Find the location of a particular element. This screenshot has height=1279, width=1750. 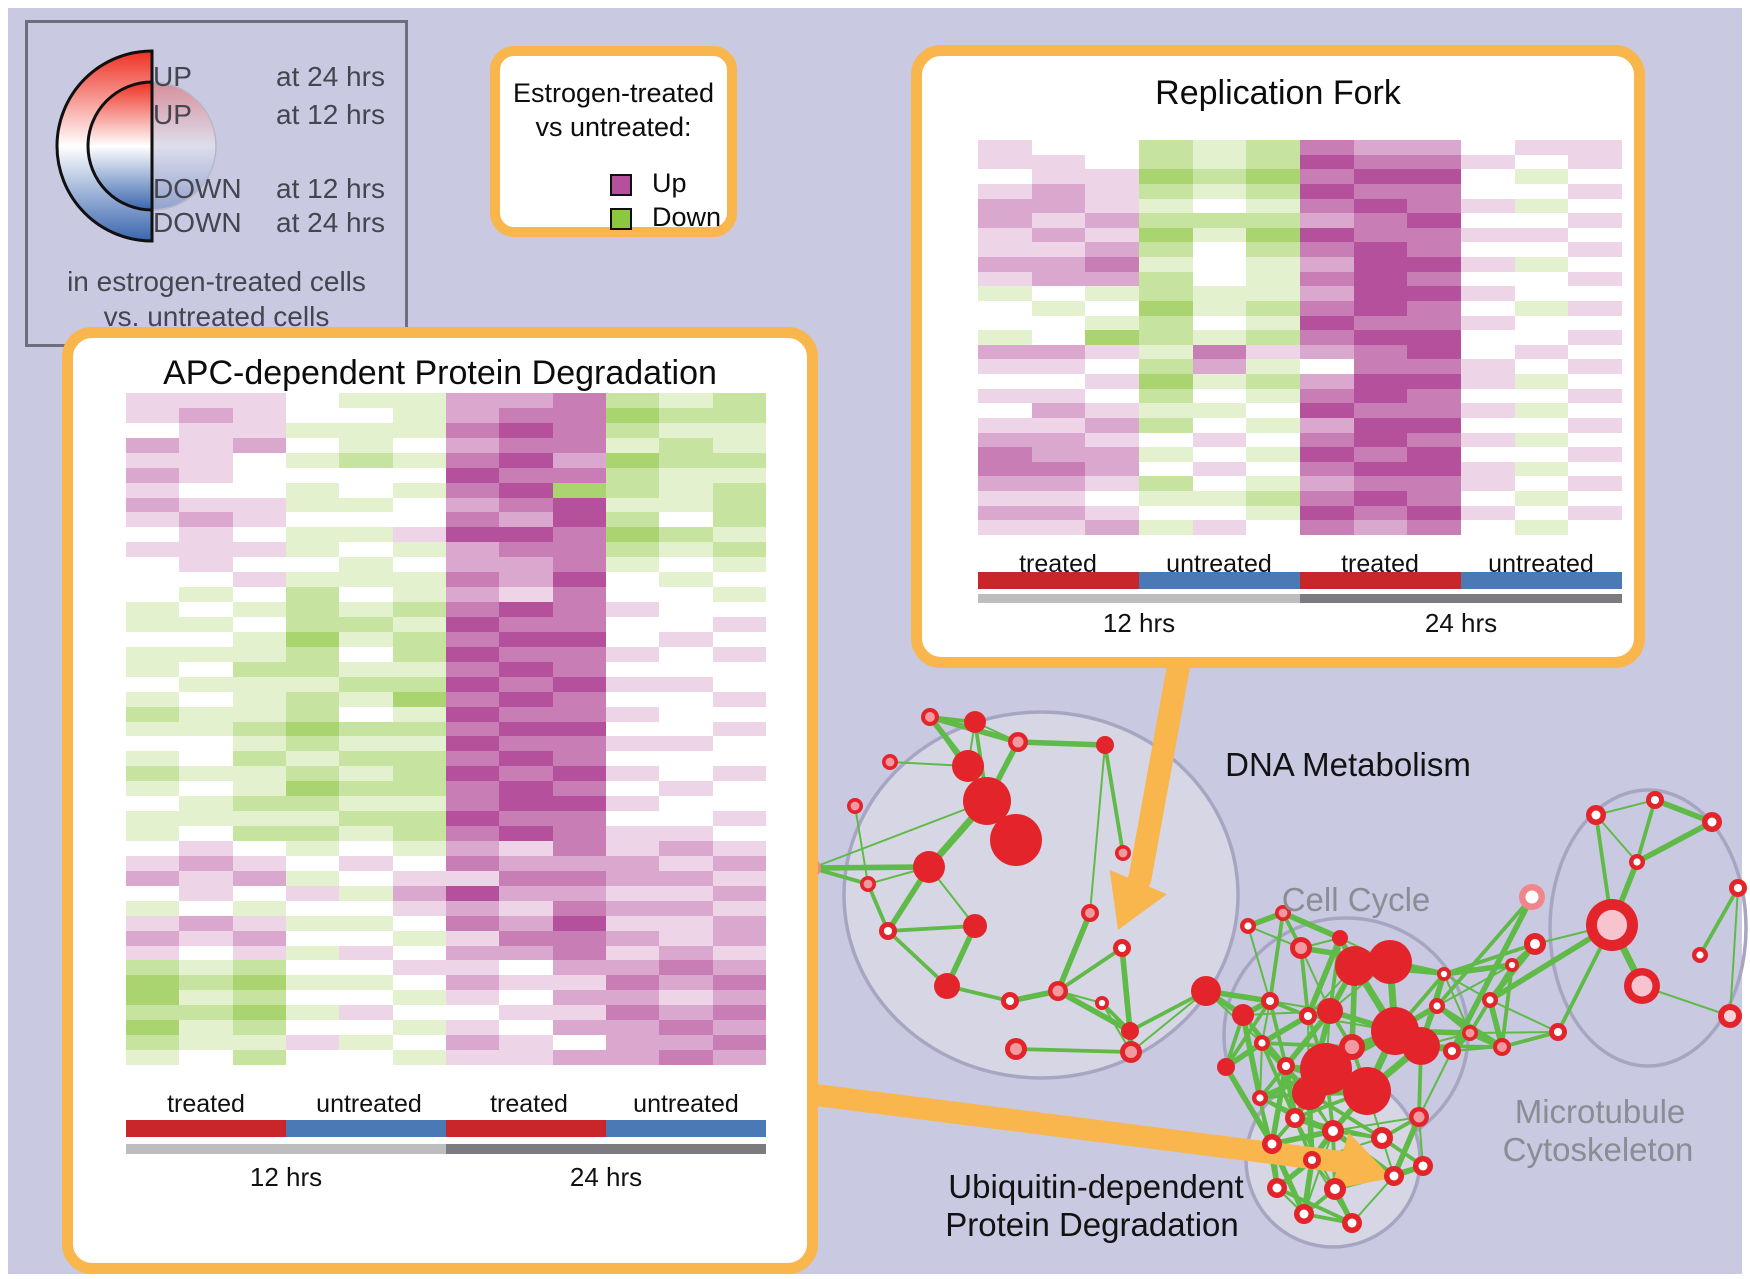

apc-time-label-24: 24 hrs is located at coordinates (606, 1177).